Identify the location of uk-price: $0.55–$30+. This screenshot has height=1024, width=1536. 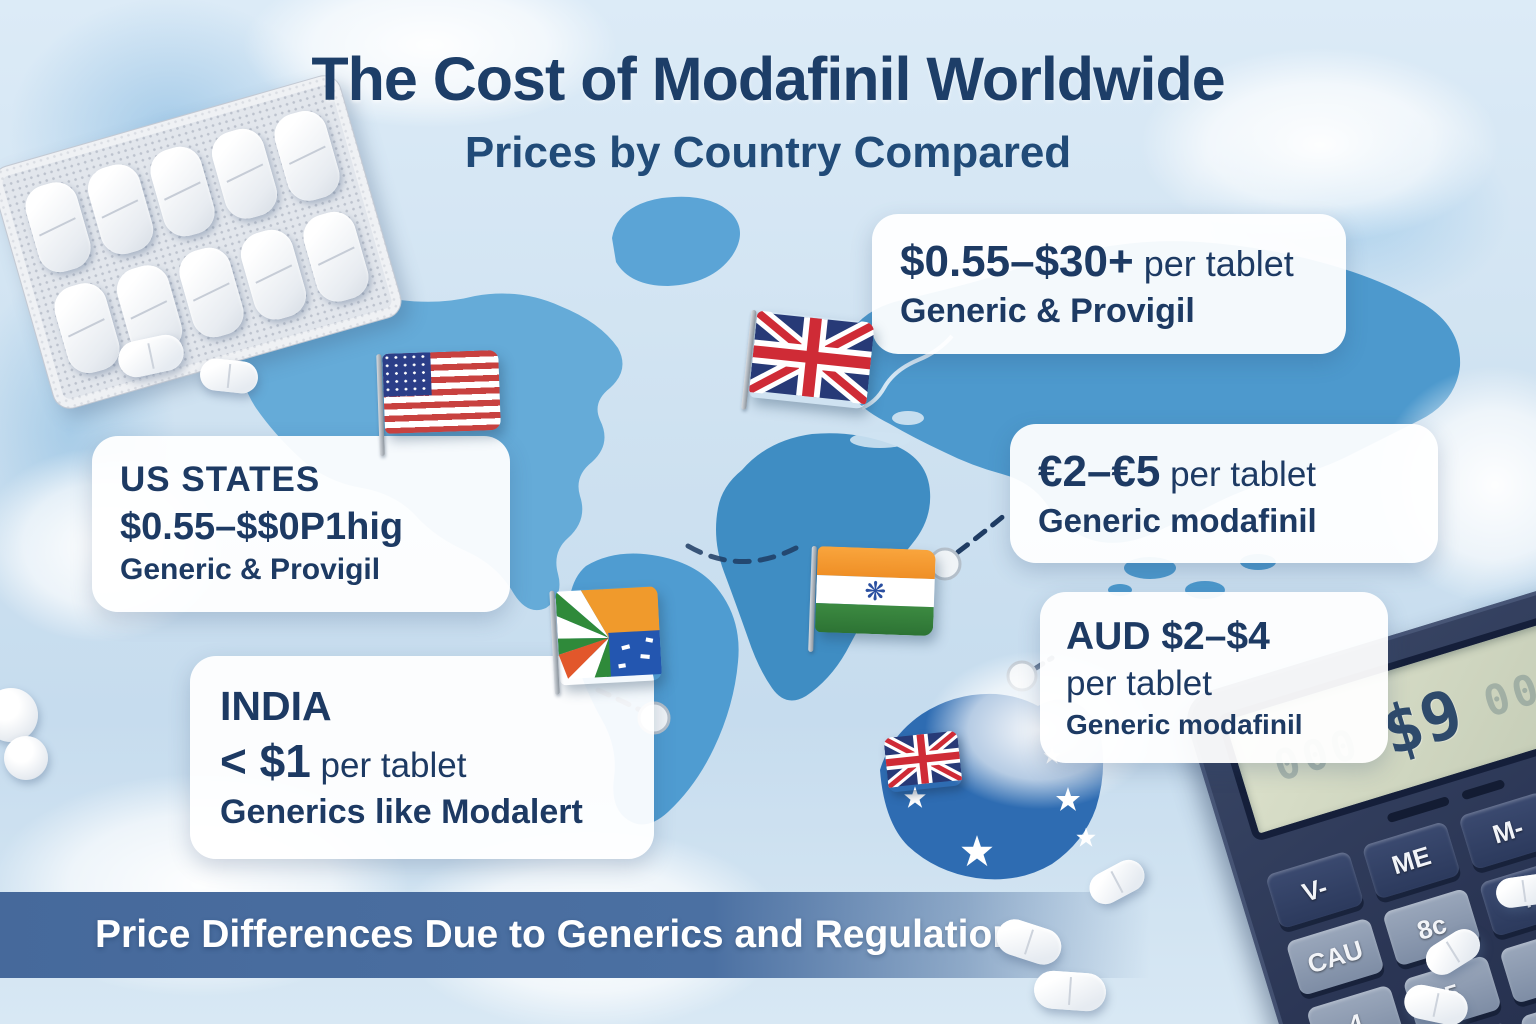
(1017, 261).